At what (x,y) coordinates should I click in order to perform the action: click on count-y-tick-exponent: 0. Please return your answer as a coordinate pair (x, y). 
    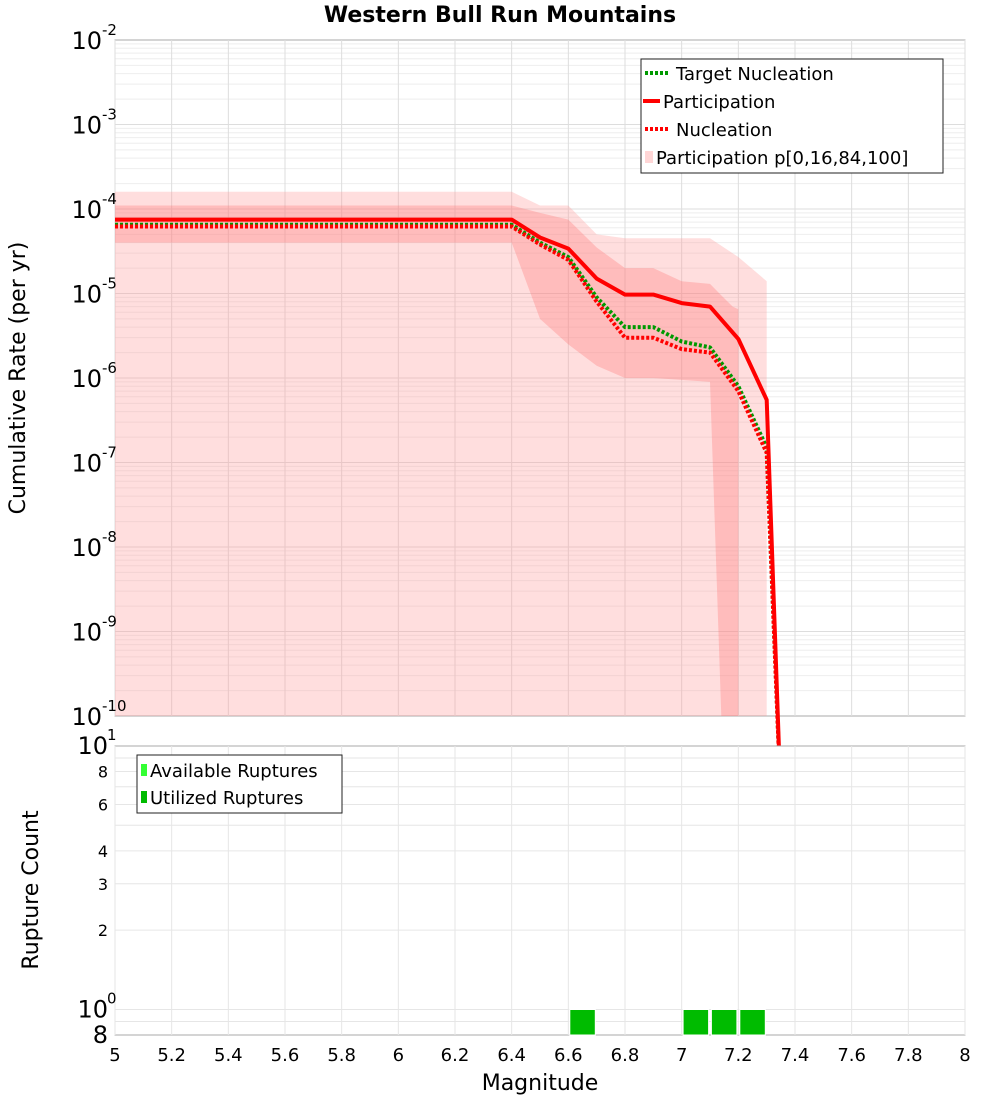
    Looking at the image, I should click on (112, 998).